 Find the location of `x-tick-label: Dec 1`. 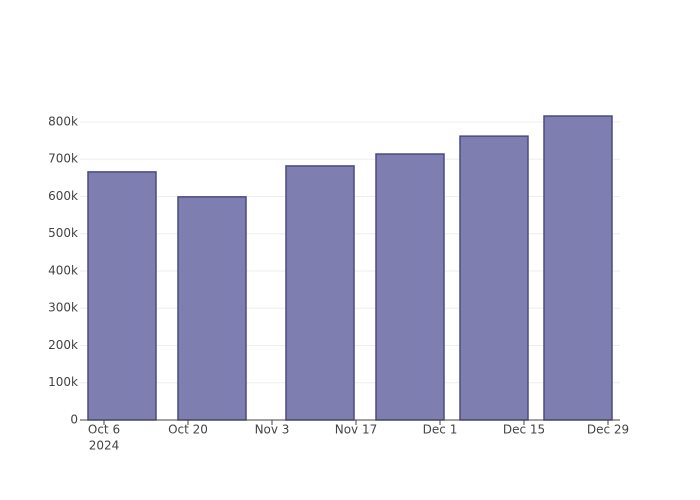

x-tick-label: Dec 1 is located at coordinates (440, 430).